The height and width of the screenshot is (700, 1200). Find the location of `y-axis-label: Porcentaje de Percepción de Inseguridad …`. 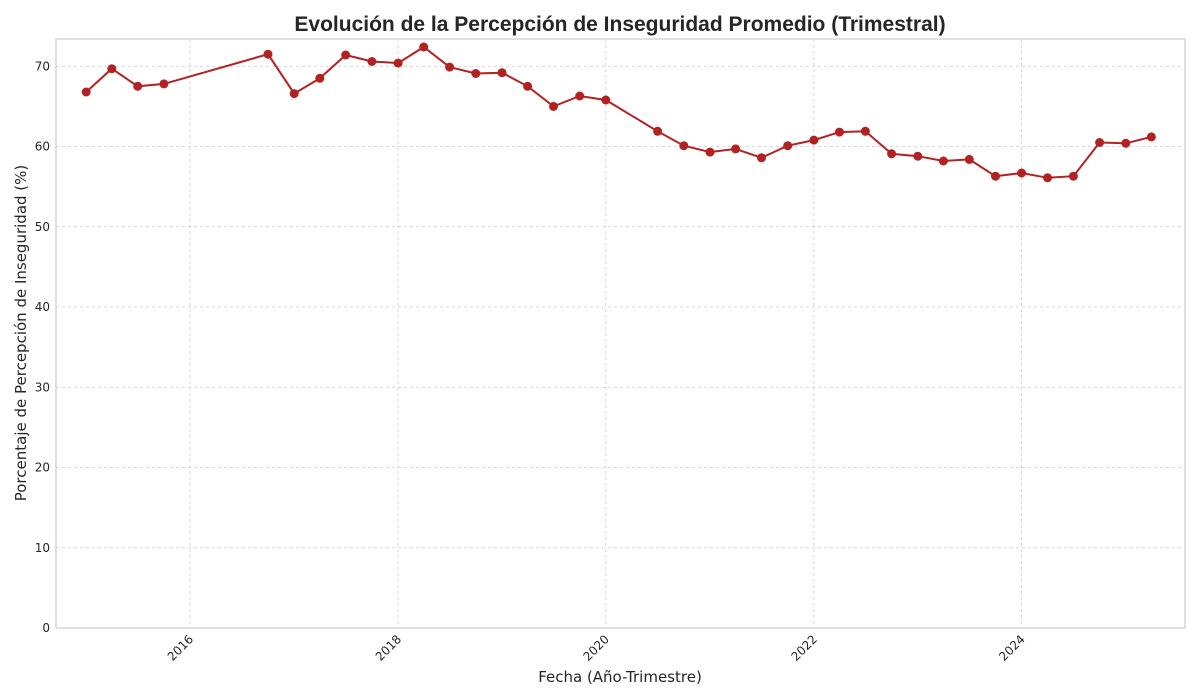

y-axis-label: Porcentaje de Percepción de Inseguridad … is located at coordinates (21, 333).